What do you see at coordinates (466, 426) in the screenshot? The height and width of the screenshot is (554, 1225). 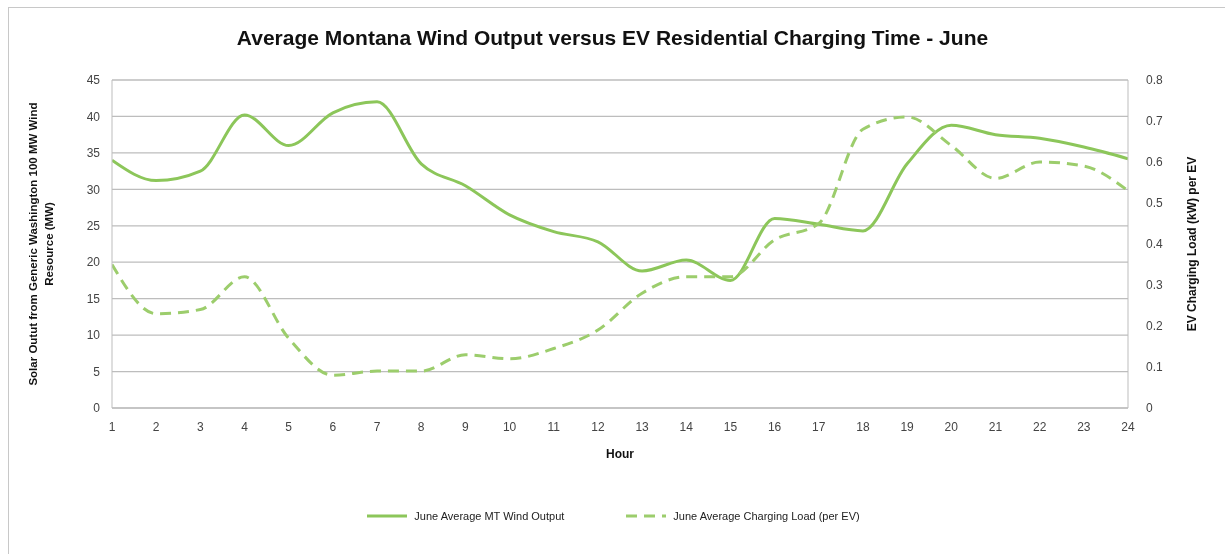 I see `x-tick-label: 9` at bounding box center [466, 426].